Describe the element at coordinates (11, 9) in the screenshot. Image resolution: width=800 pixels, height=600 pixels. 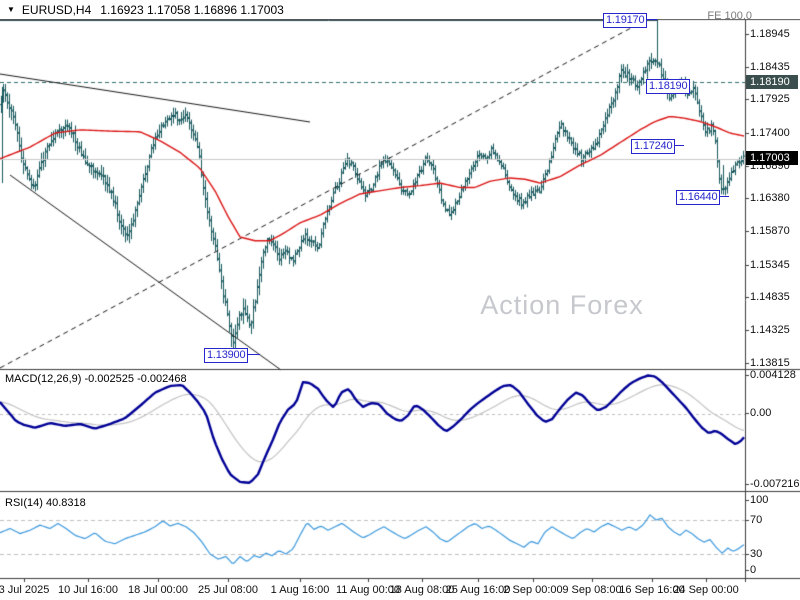
I see `symbol-dropdown-icon: ▼` at that location.